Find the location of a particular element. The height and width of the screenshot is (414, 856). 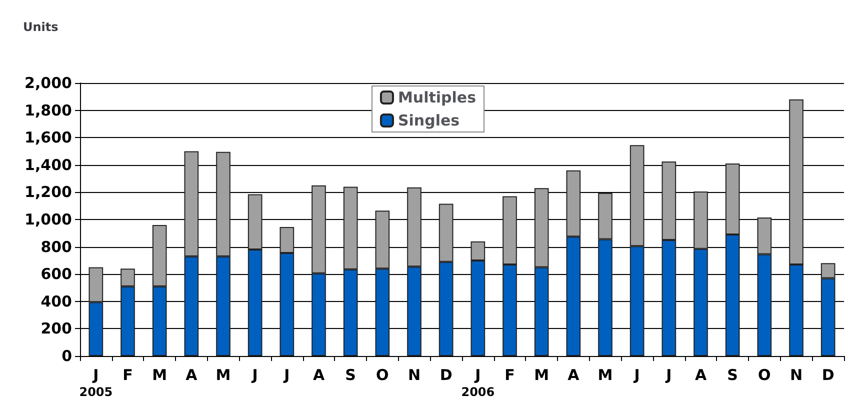

y-axis-title: Units is located at coordinates (40, 27).